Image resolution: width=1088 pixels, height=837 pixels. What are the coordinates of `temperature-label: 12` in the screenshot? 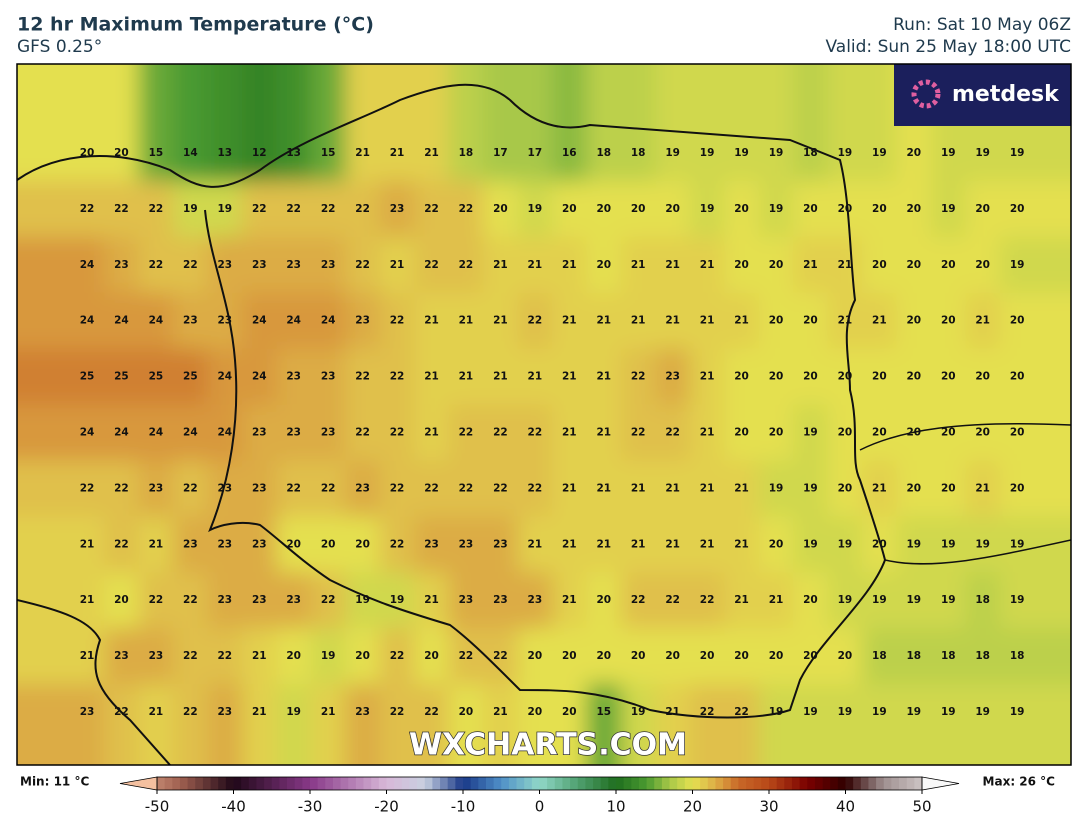 It's located at (259, 153).